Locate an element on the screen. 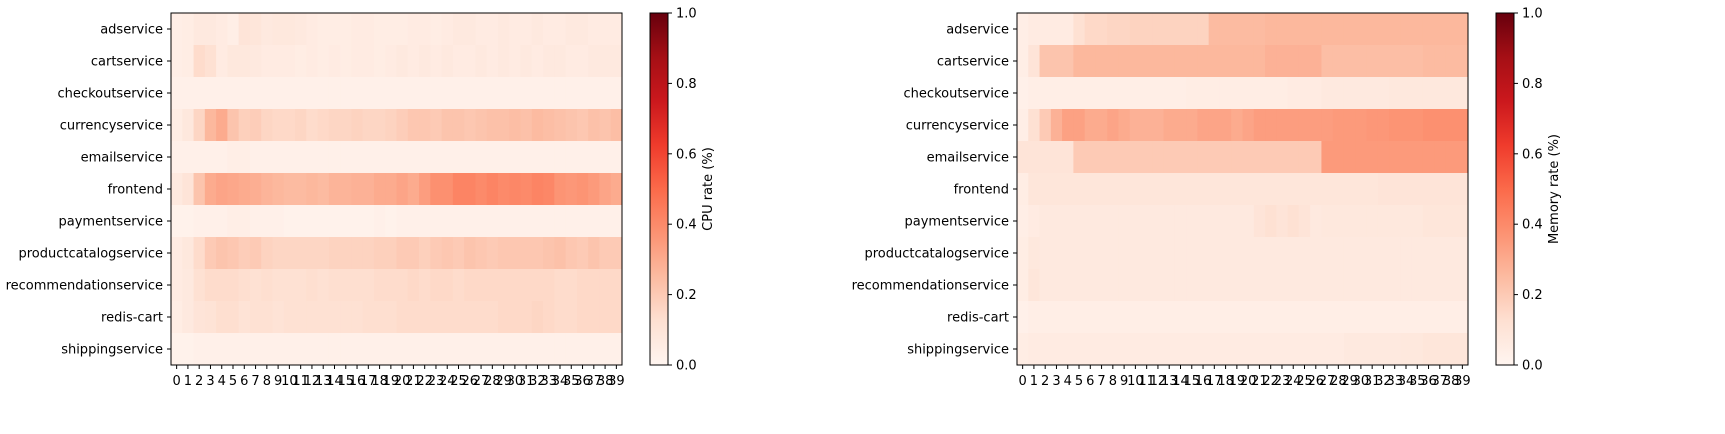 Image resolution: width=1725 pixels, height=434 pixels. memory-xtick-label: 18 is located at coordinates (1225, 381).